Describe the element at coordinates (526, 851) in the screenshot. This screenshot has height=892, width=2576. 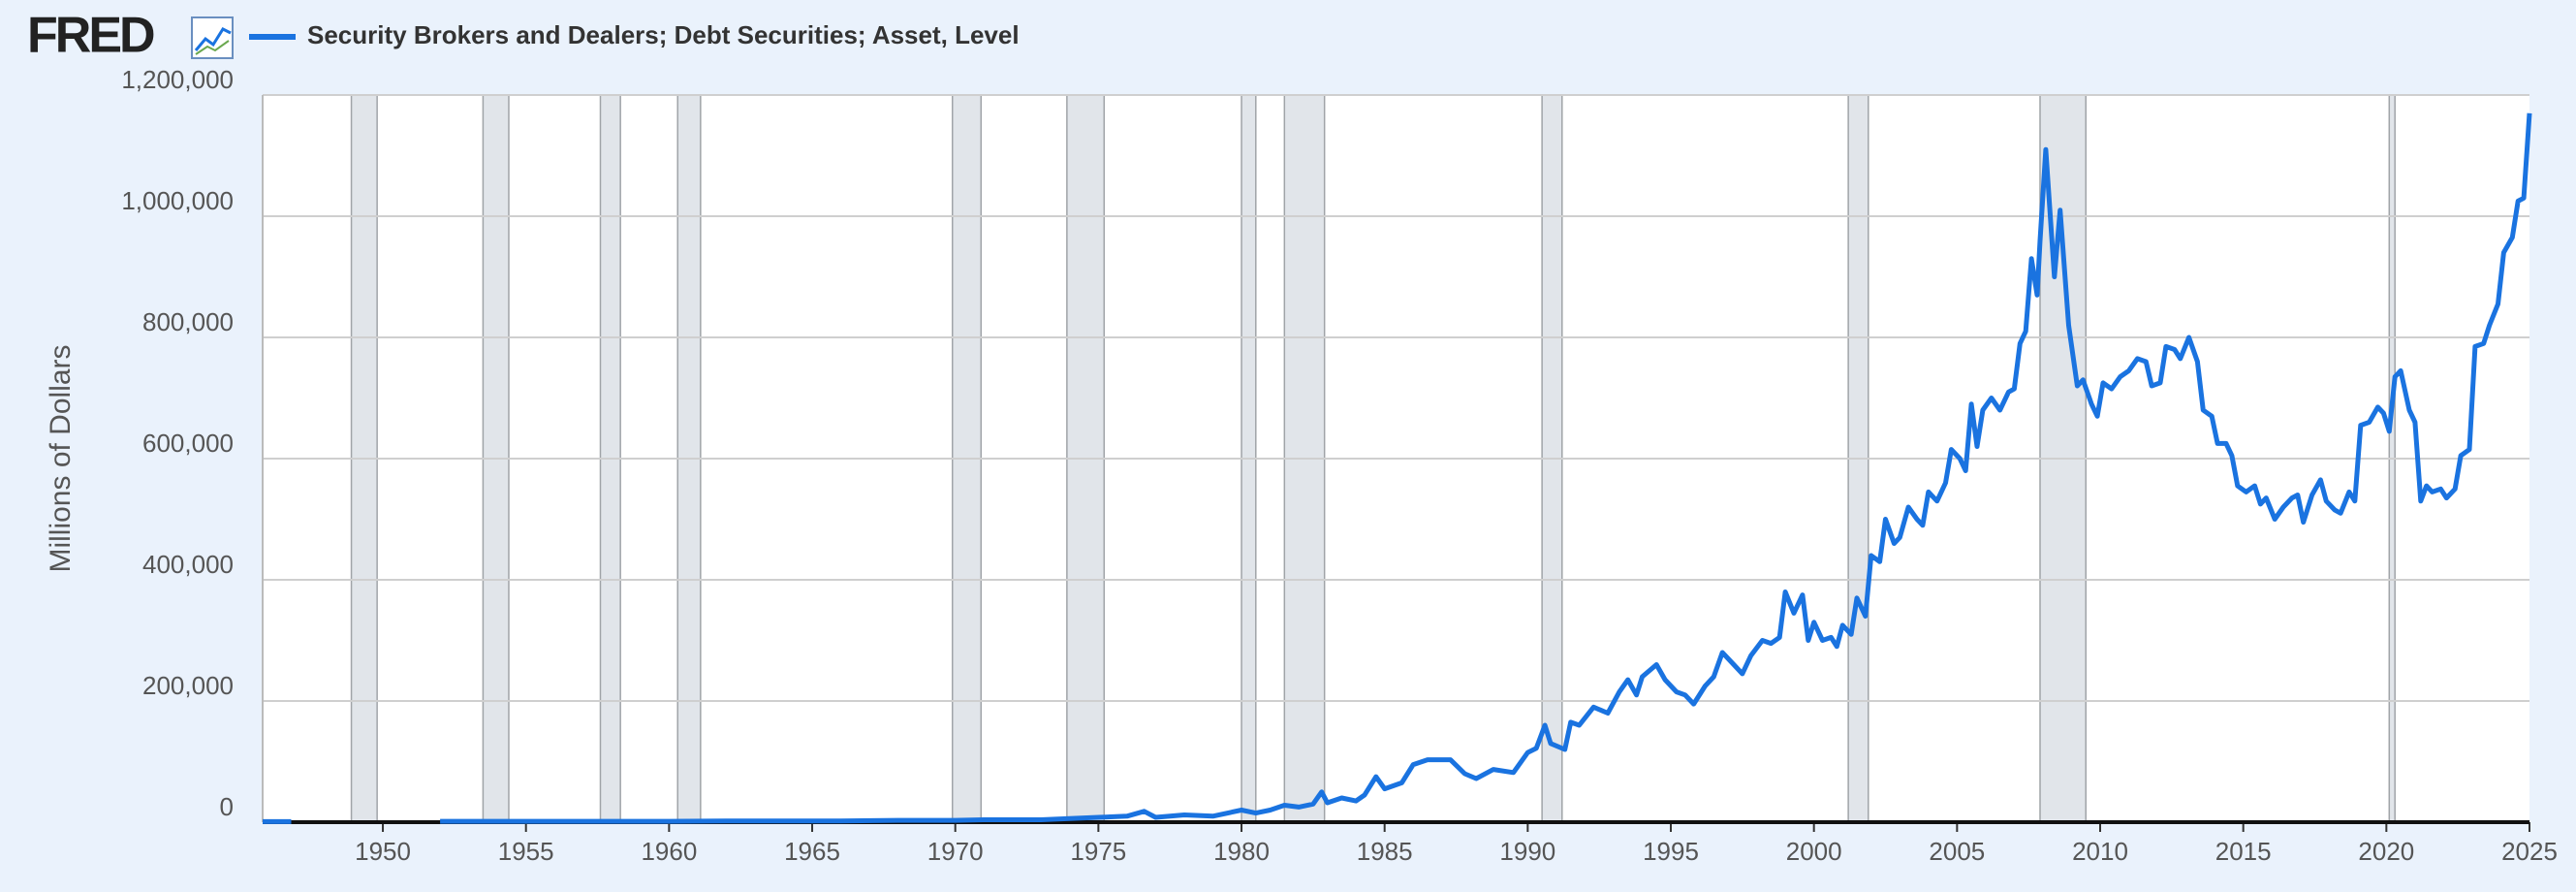
I see `x-tick-label: 1955` at that location.